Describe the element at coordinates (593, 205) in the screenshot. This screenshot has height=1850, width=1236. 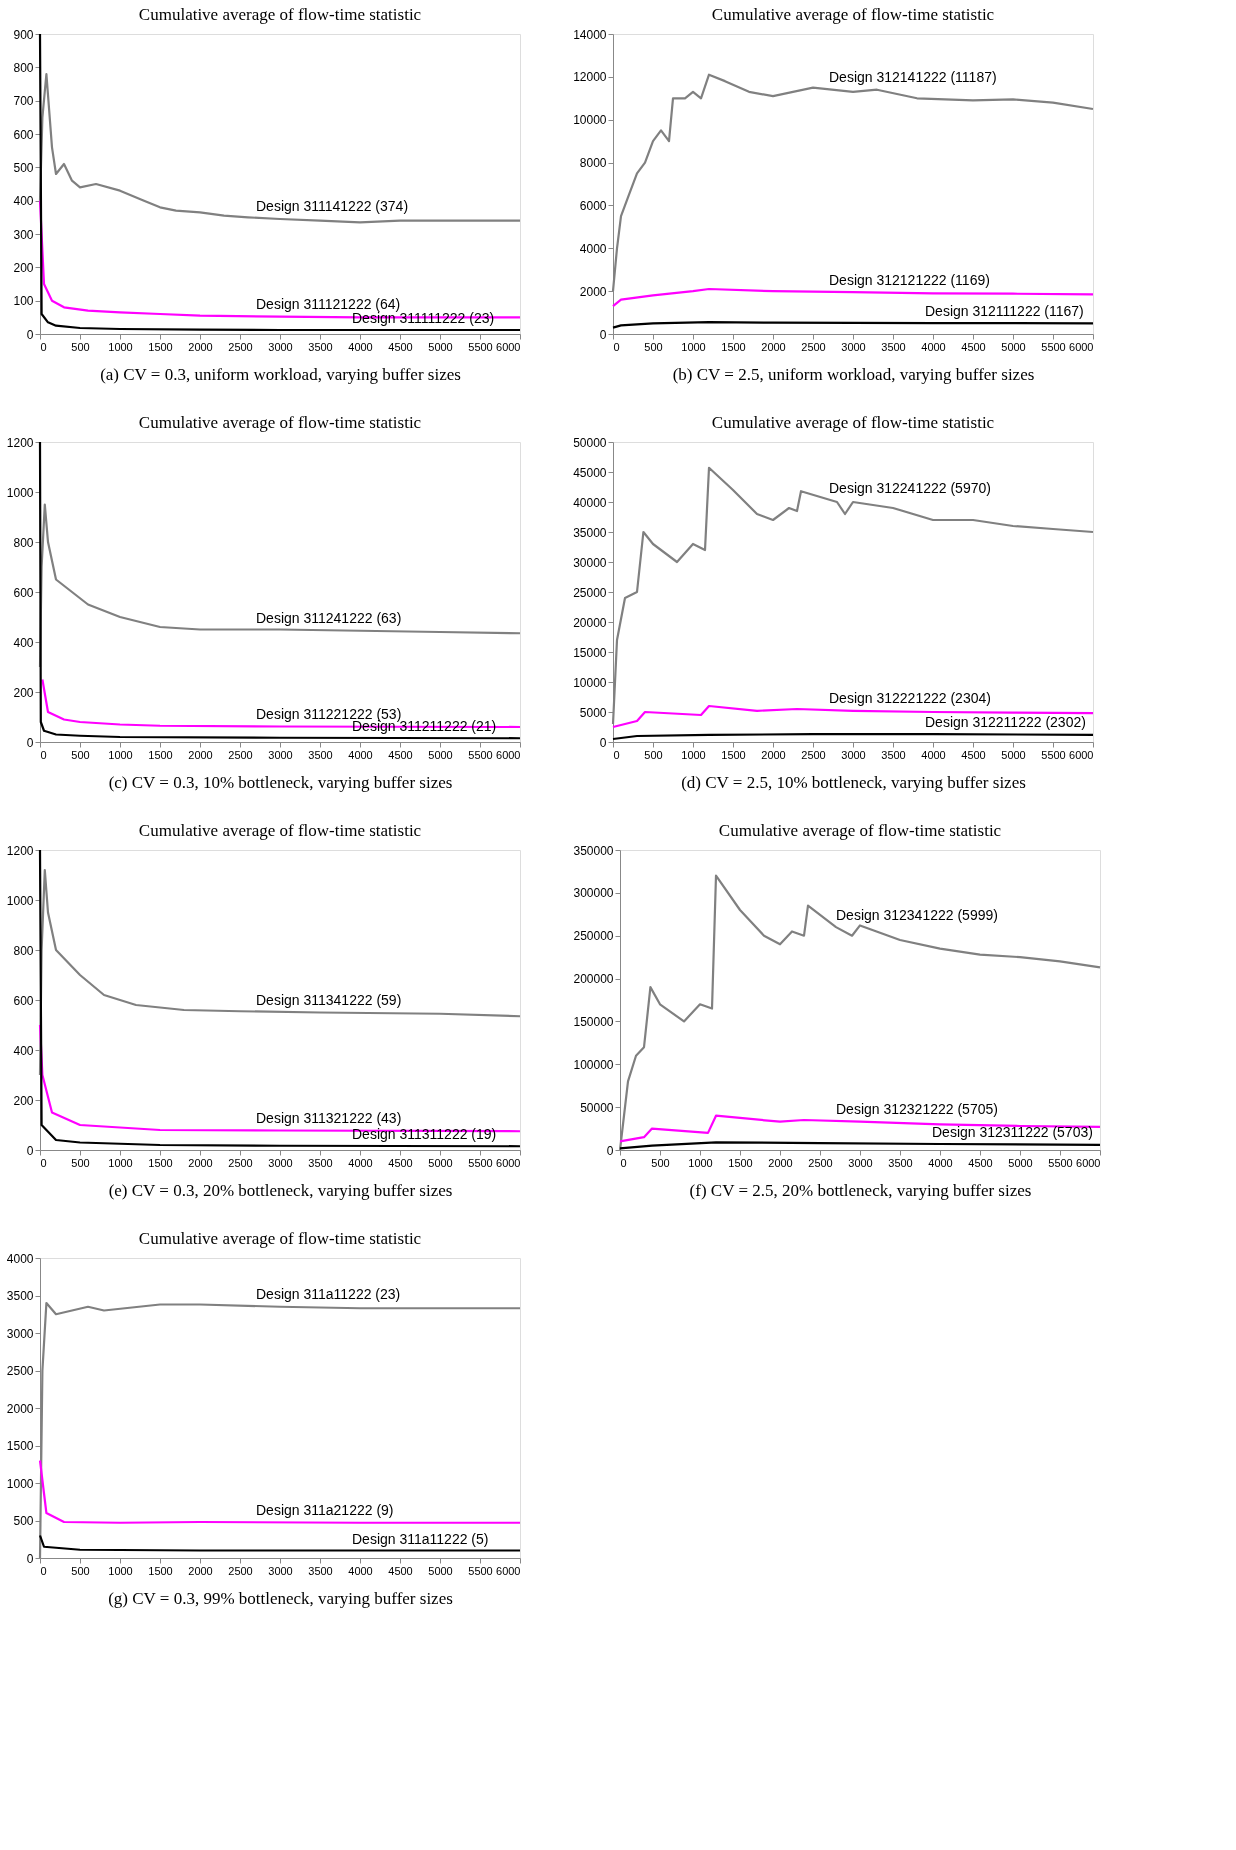
I see `y-tick-label: 6000` at that location.